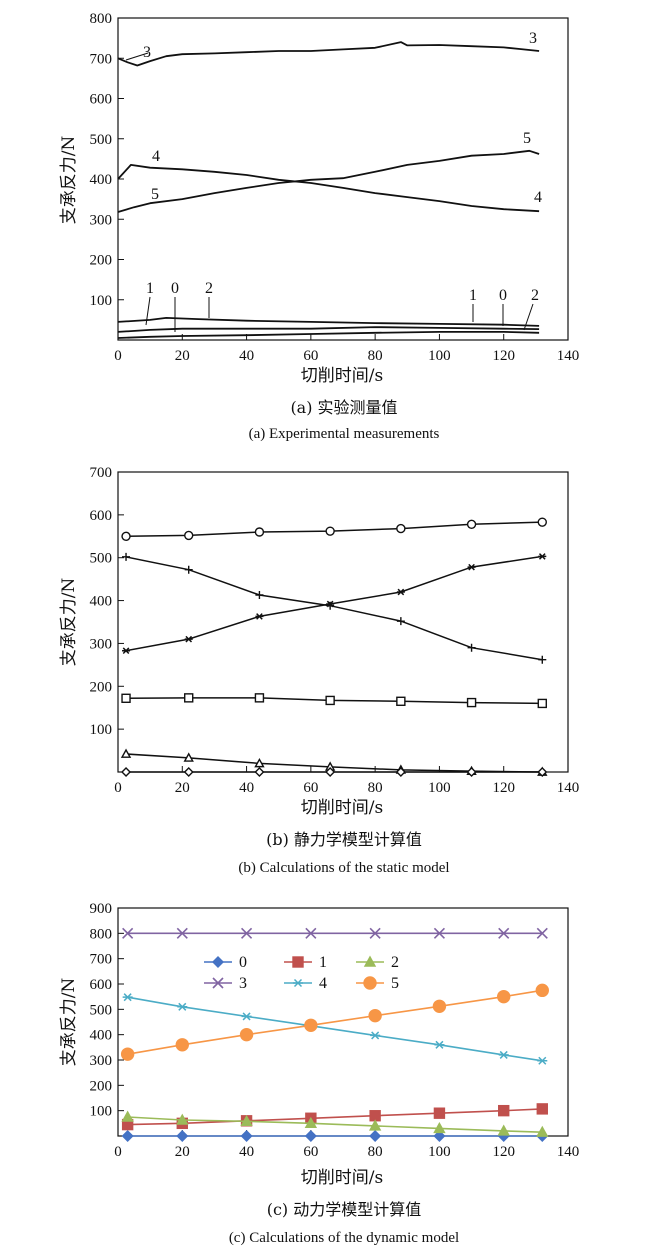  I want to click on chart-a-xlabel: 切削时间/s, so click(342, 376).